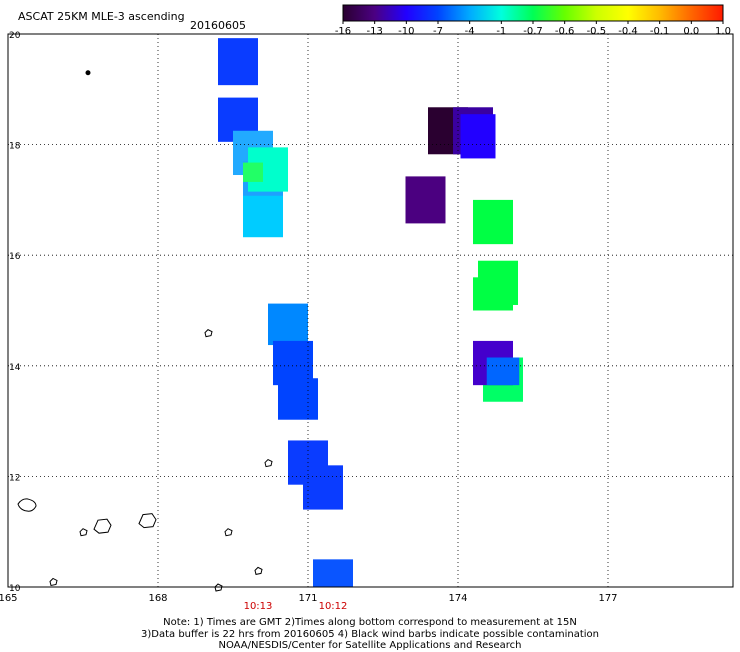 The width and height of the screenshot is (740, 652). Describe the element at coordinates (14, 478) in the screenshot. I see `lat-label: 12` at that location.